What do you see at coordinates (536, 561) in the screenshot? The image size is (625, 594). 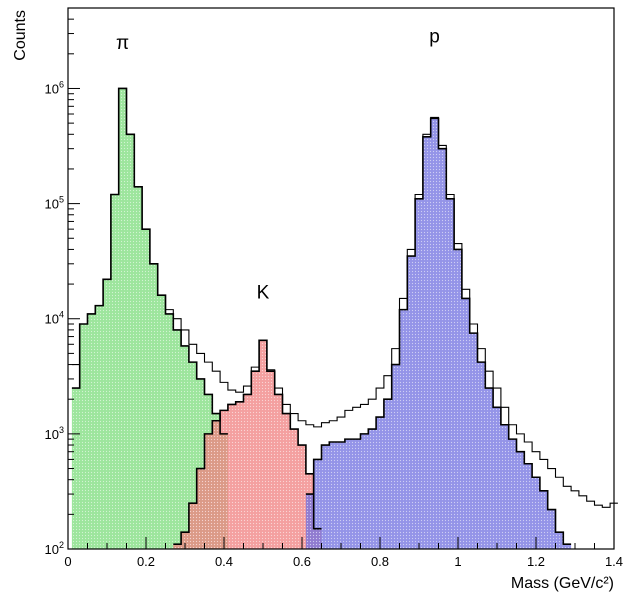 I see `x-tick-label: 1.2` at bounding box center [536, 561].